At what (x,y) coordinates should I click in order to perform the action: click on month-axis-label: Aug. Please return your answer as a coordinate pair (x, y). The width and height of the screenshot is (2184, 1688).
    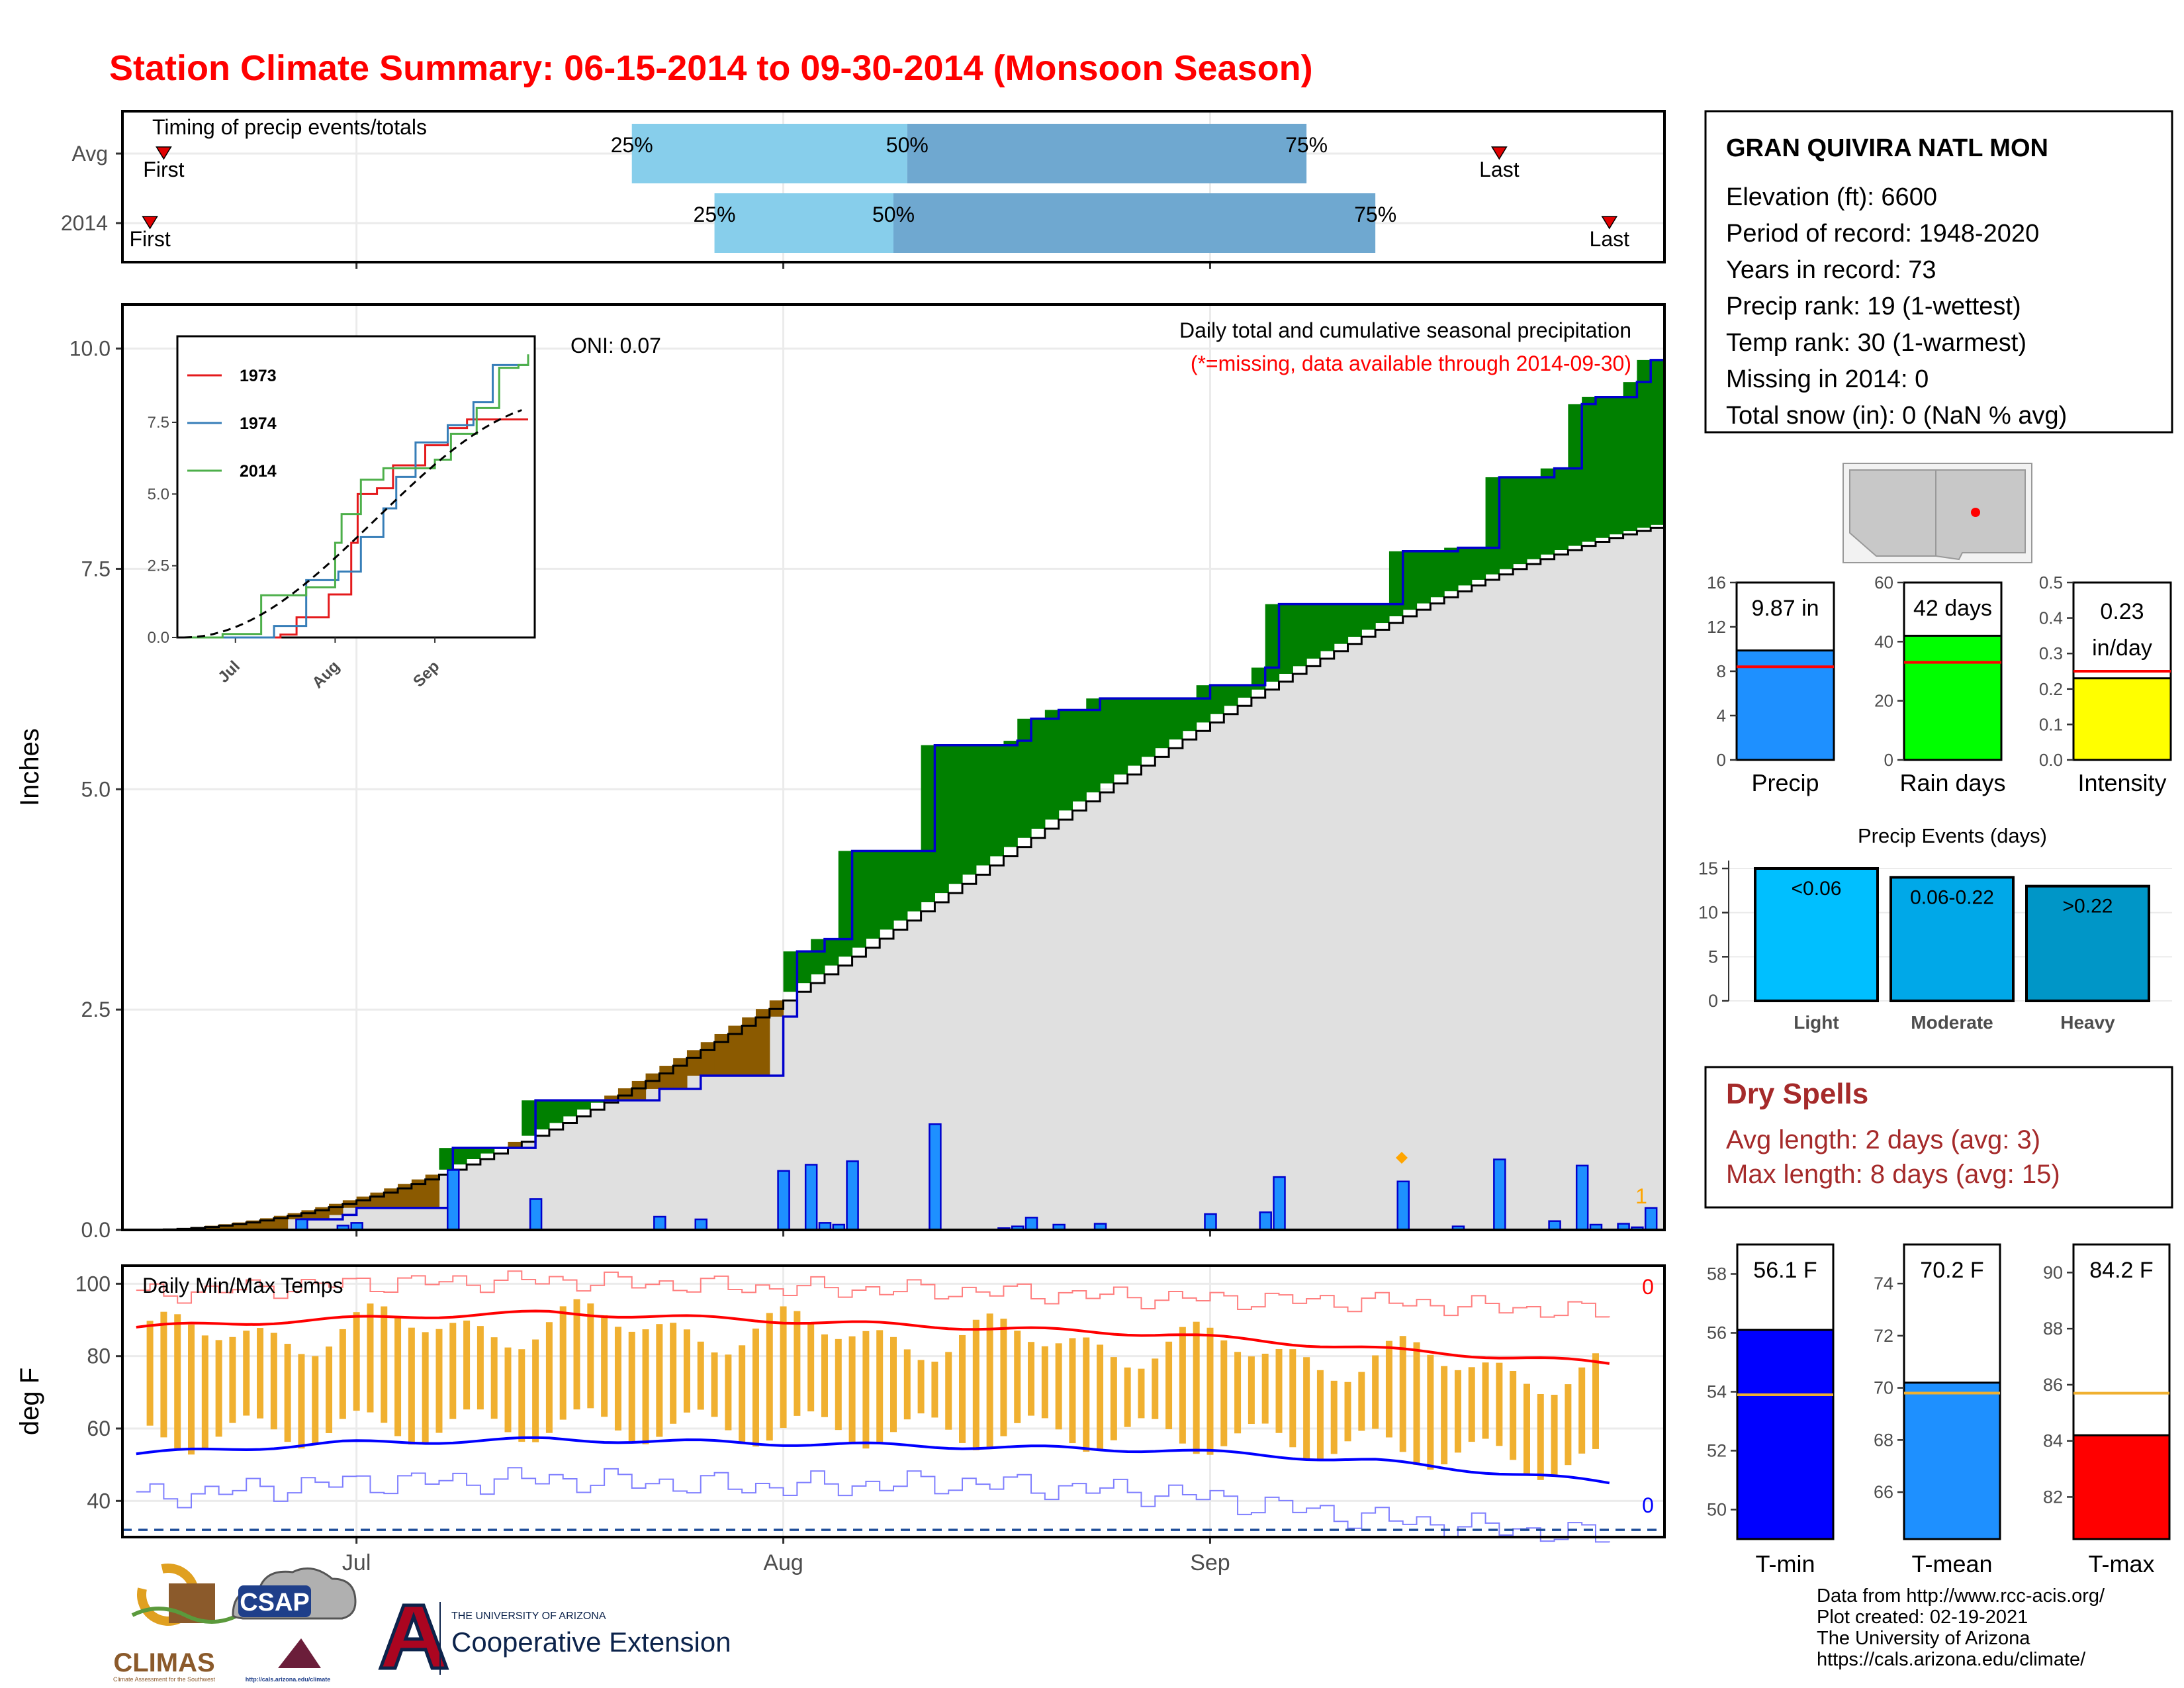
    Looking at the image, I should click on (783, 1562).